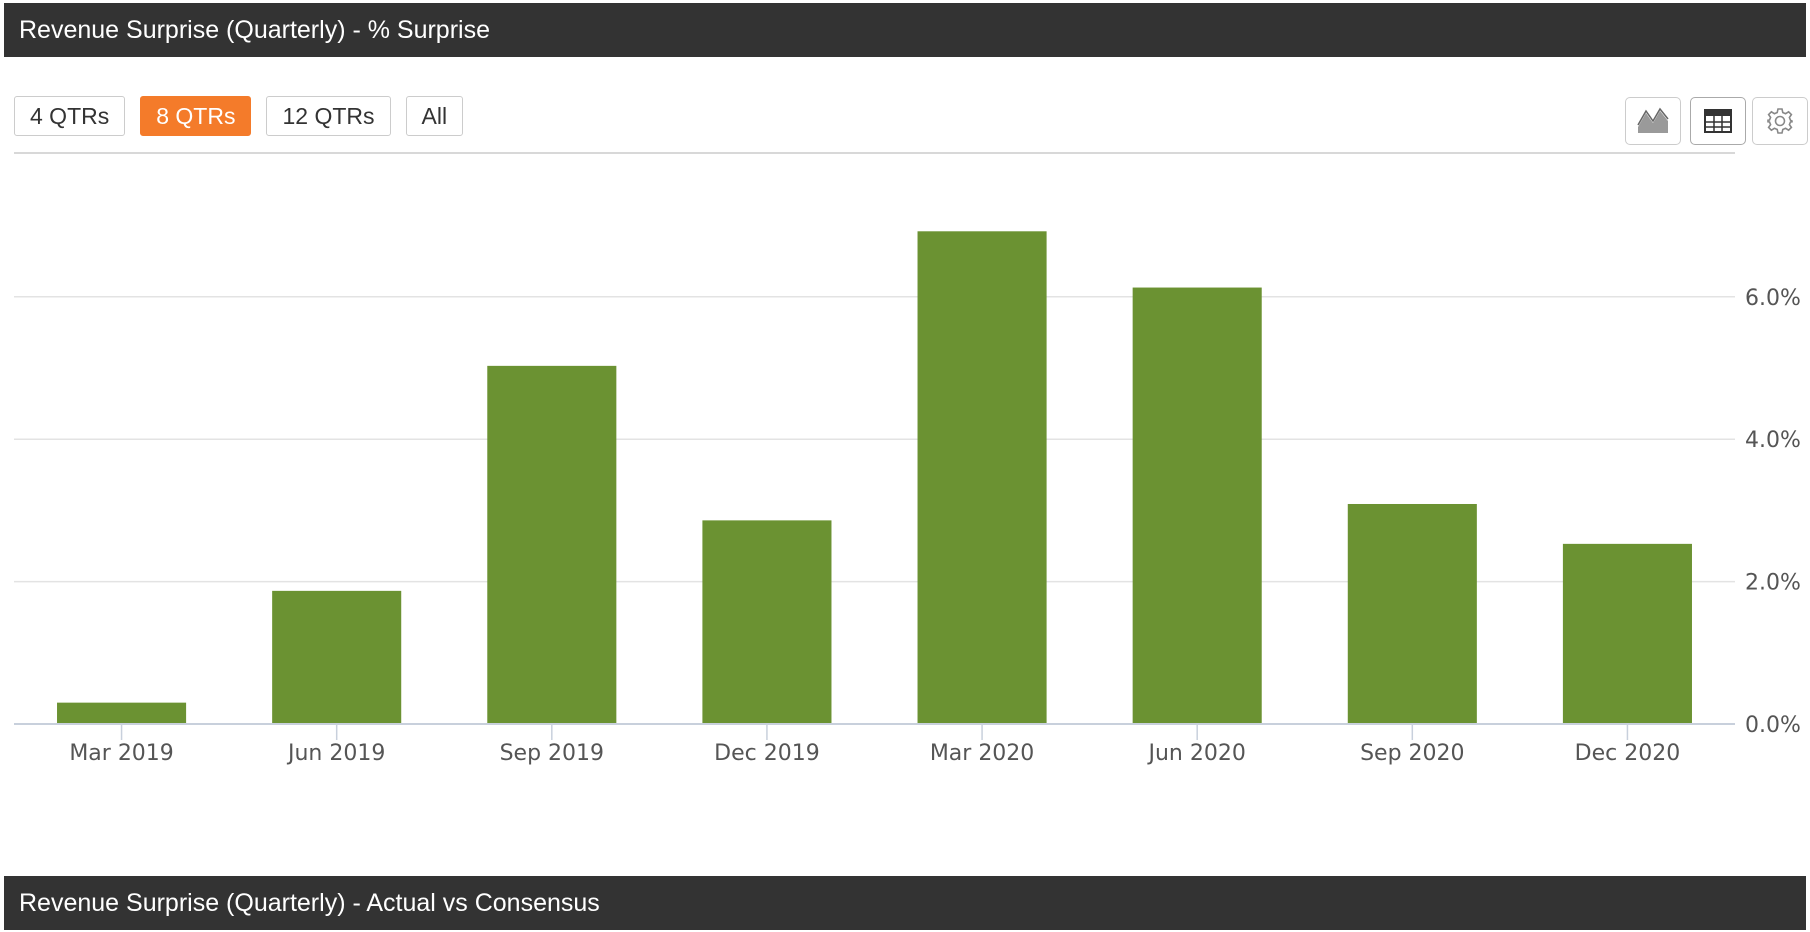  What do you see at coordinates (196, 116) in the screenshot?
I see `range-8-qtrs-button: 8 QTRs` at bounding box center [196, 116].